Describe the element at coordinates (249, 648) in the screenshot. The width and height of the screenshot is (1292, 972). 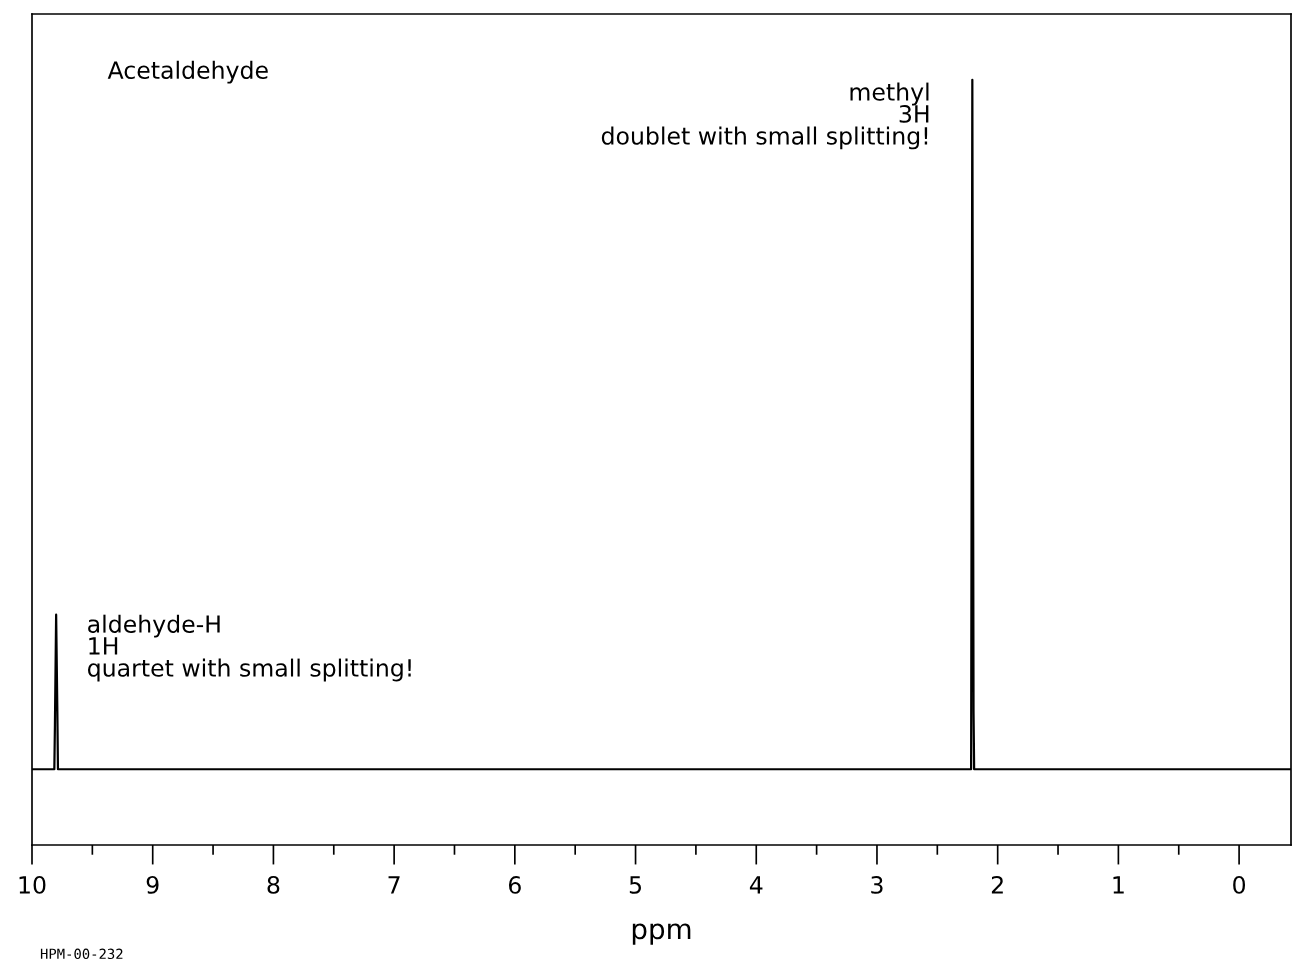
I see `annotation: aldehyde-H 1H quartet with small splitting!` at that location.